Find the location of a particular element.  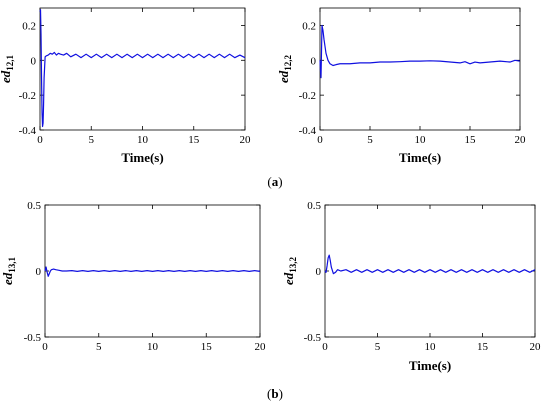

y-axis-label: ed13,2 is located at coordinates (289, 270).